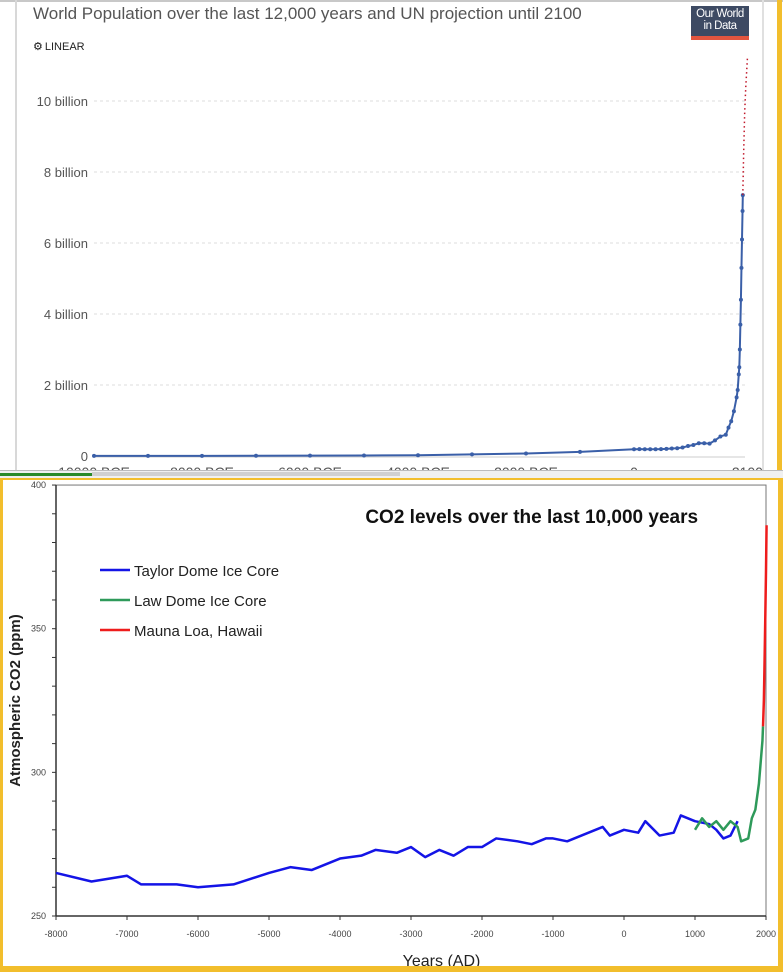  Describe the element at coordinates (695, 934) in the screenshot. I see `x-tick-label: 1000` at that location.